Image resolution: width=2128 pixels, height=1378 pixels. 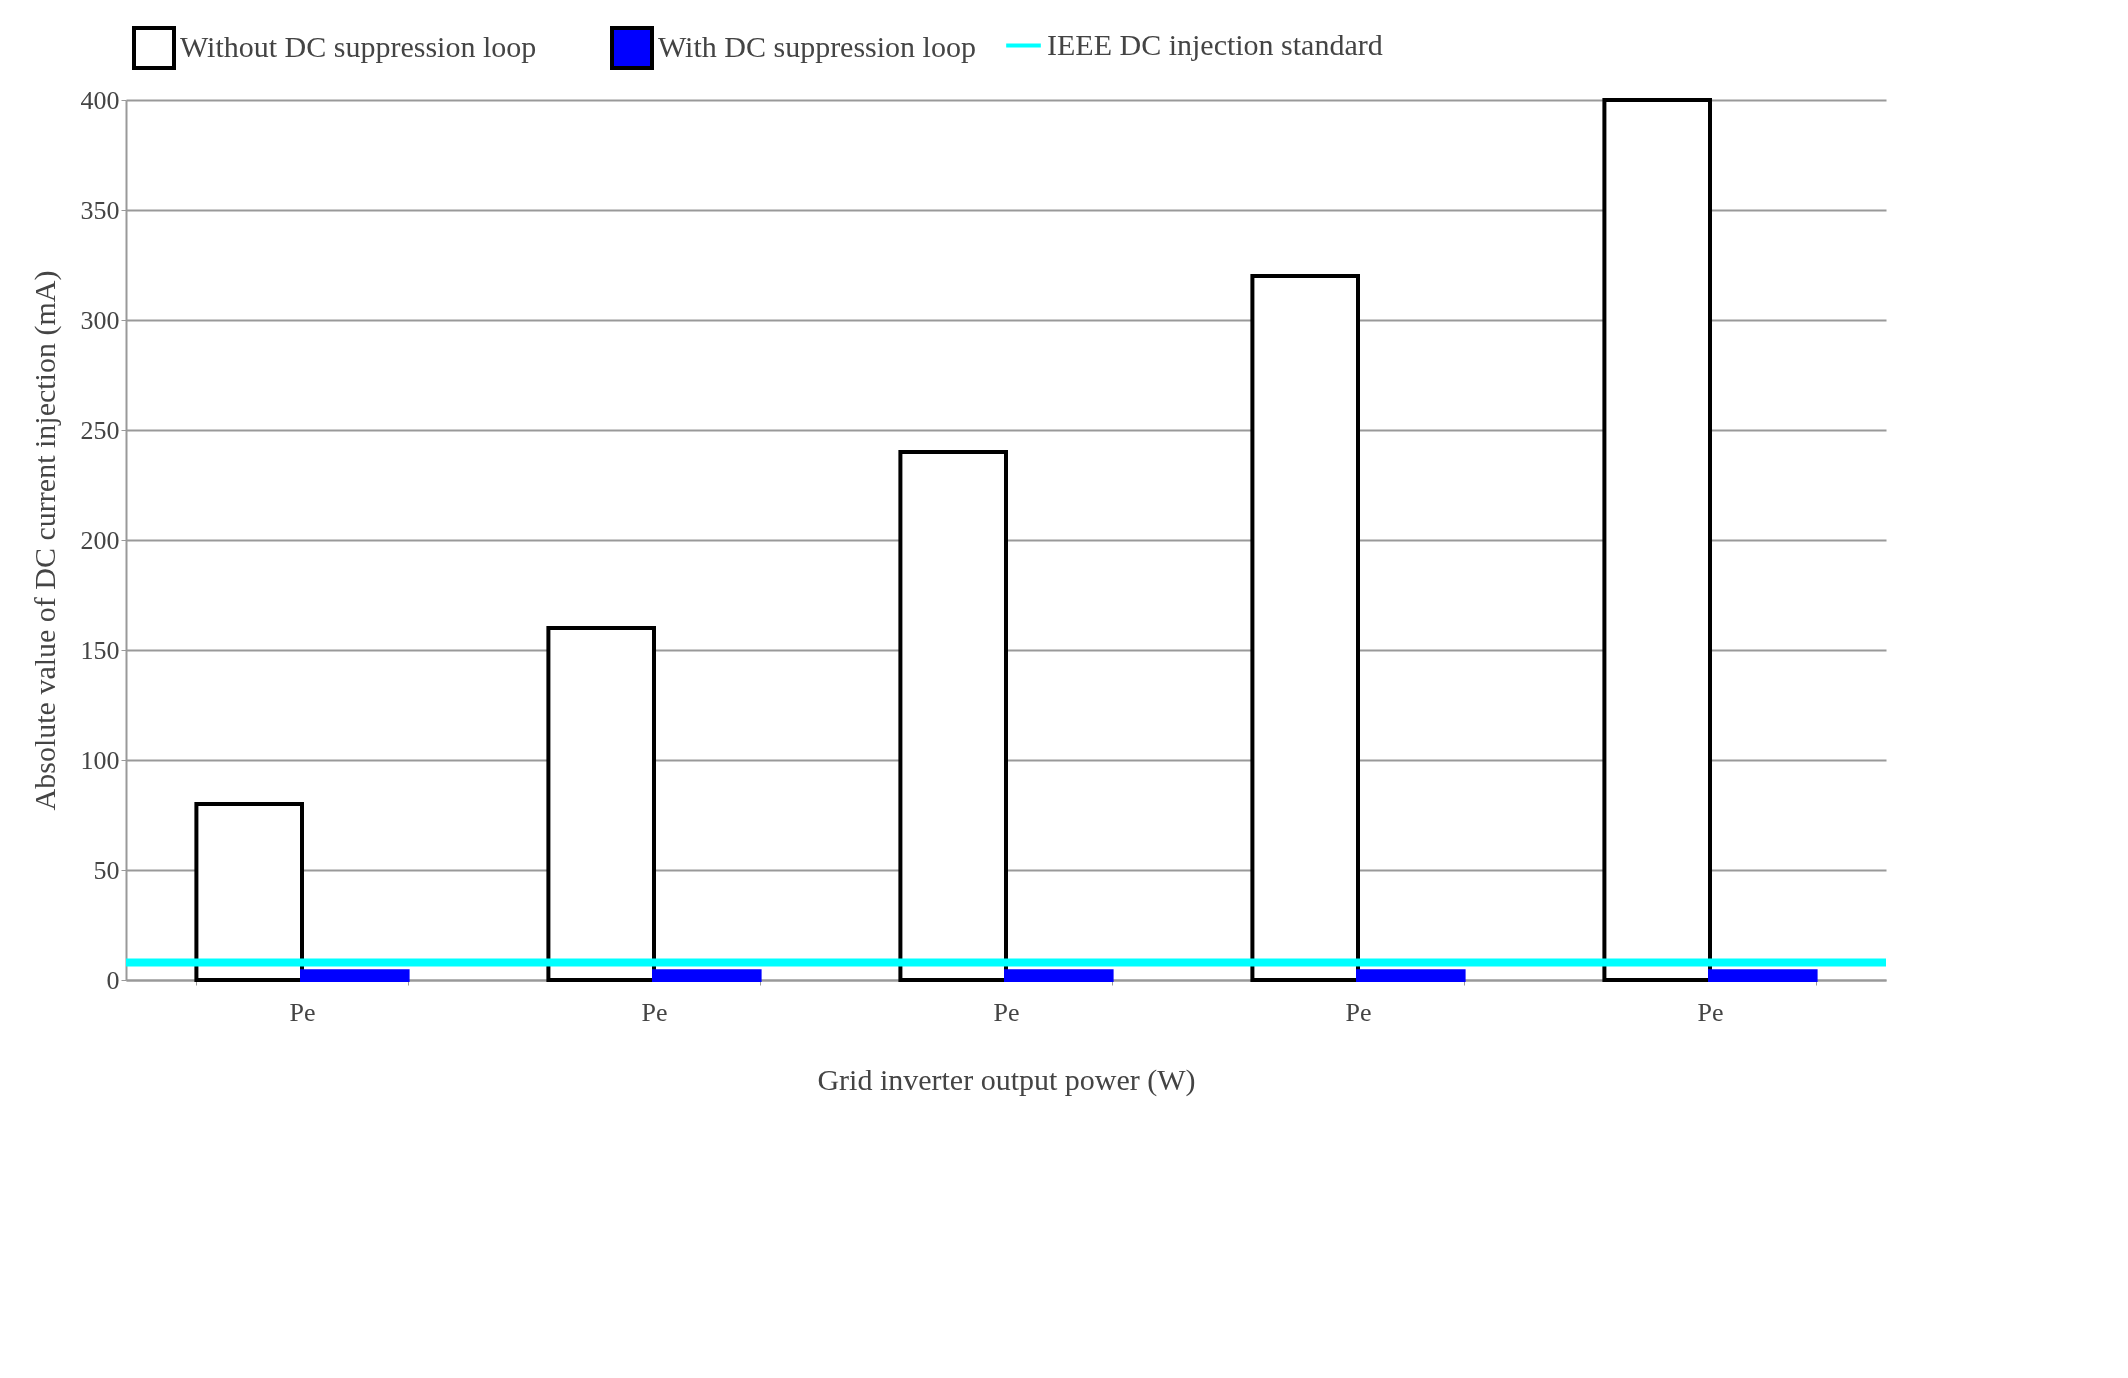 I want to click on y-tick-label: 300, so click(x=100, y=320).